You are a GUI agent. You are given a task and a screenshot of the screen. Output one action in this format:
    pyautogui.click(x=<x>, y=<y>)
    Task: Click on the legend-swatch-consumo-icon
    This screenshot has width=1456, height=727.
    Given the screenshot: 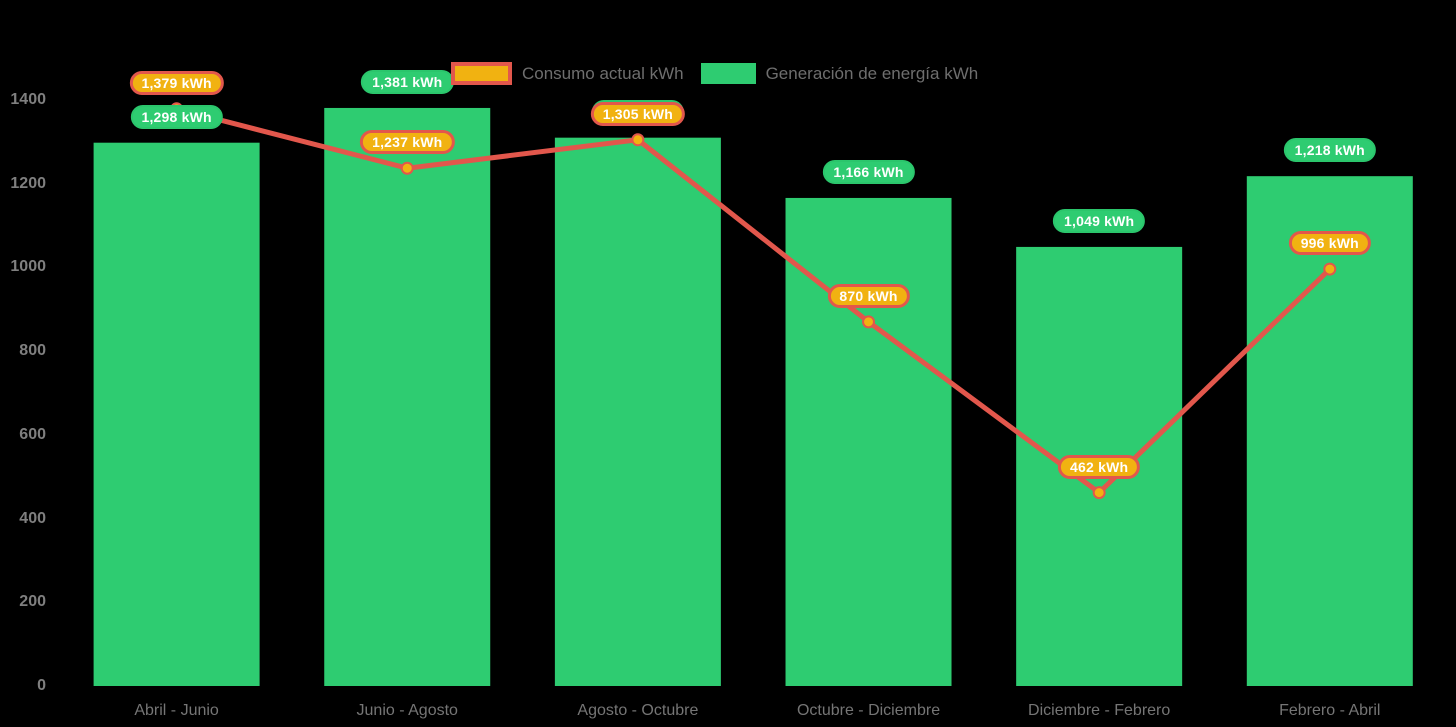 What is the action you would take?
    pyautogui.click(x=481, y=73)
    